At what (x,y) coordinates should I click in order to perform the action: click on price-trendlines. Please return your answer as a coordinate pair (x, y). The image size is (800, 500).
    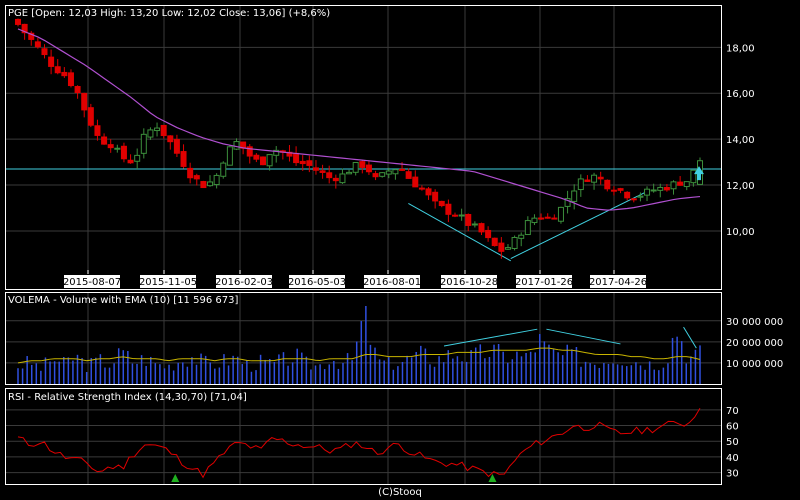
    Looking at the image, I should click on (527, 226).